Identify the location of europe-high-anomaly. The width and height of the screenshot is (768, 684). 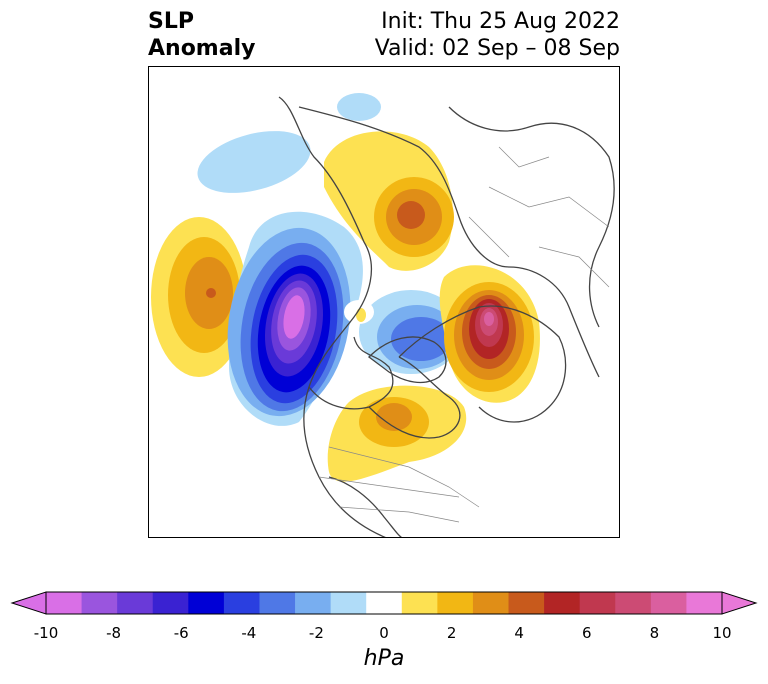
(389, 201).